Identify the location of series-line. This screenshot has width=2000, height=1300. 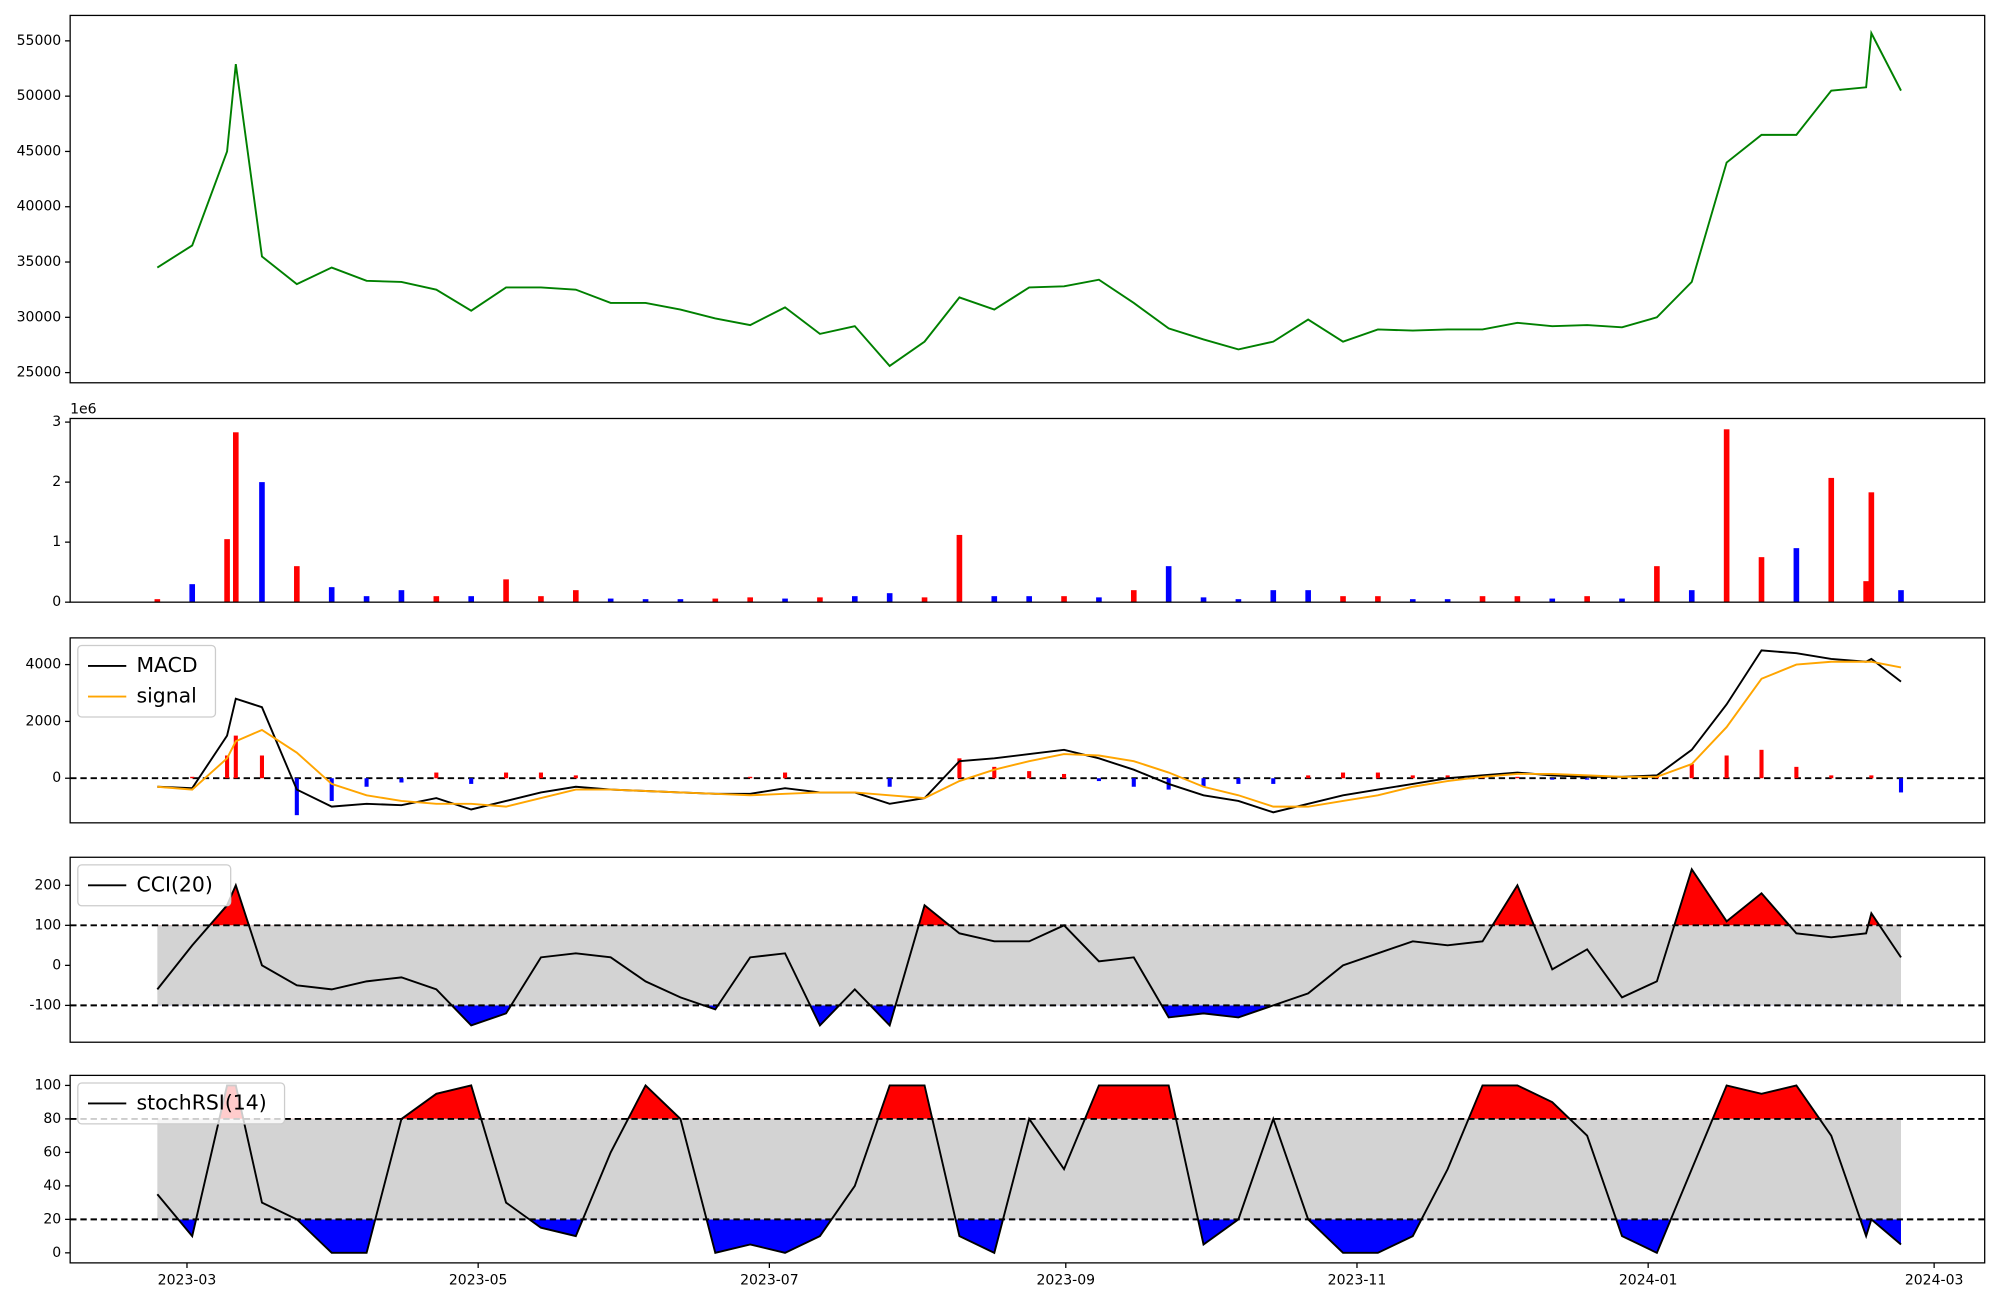
(1029, 731).